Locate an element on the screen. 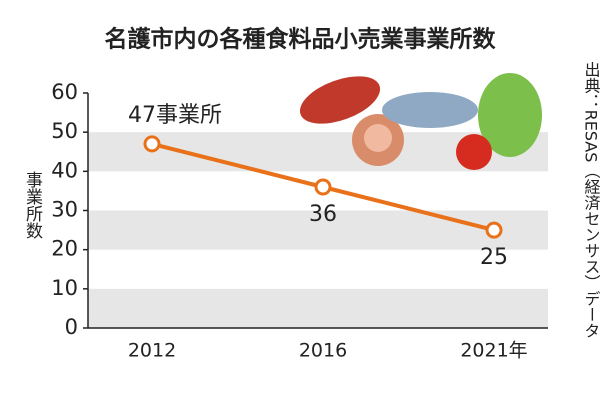  value-label: 25 is located at coordinates (494, 257).